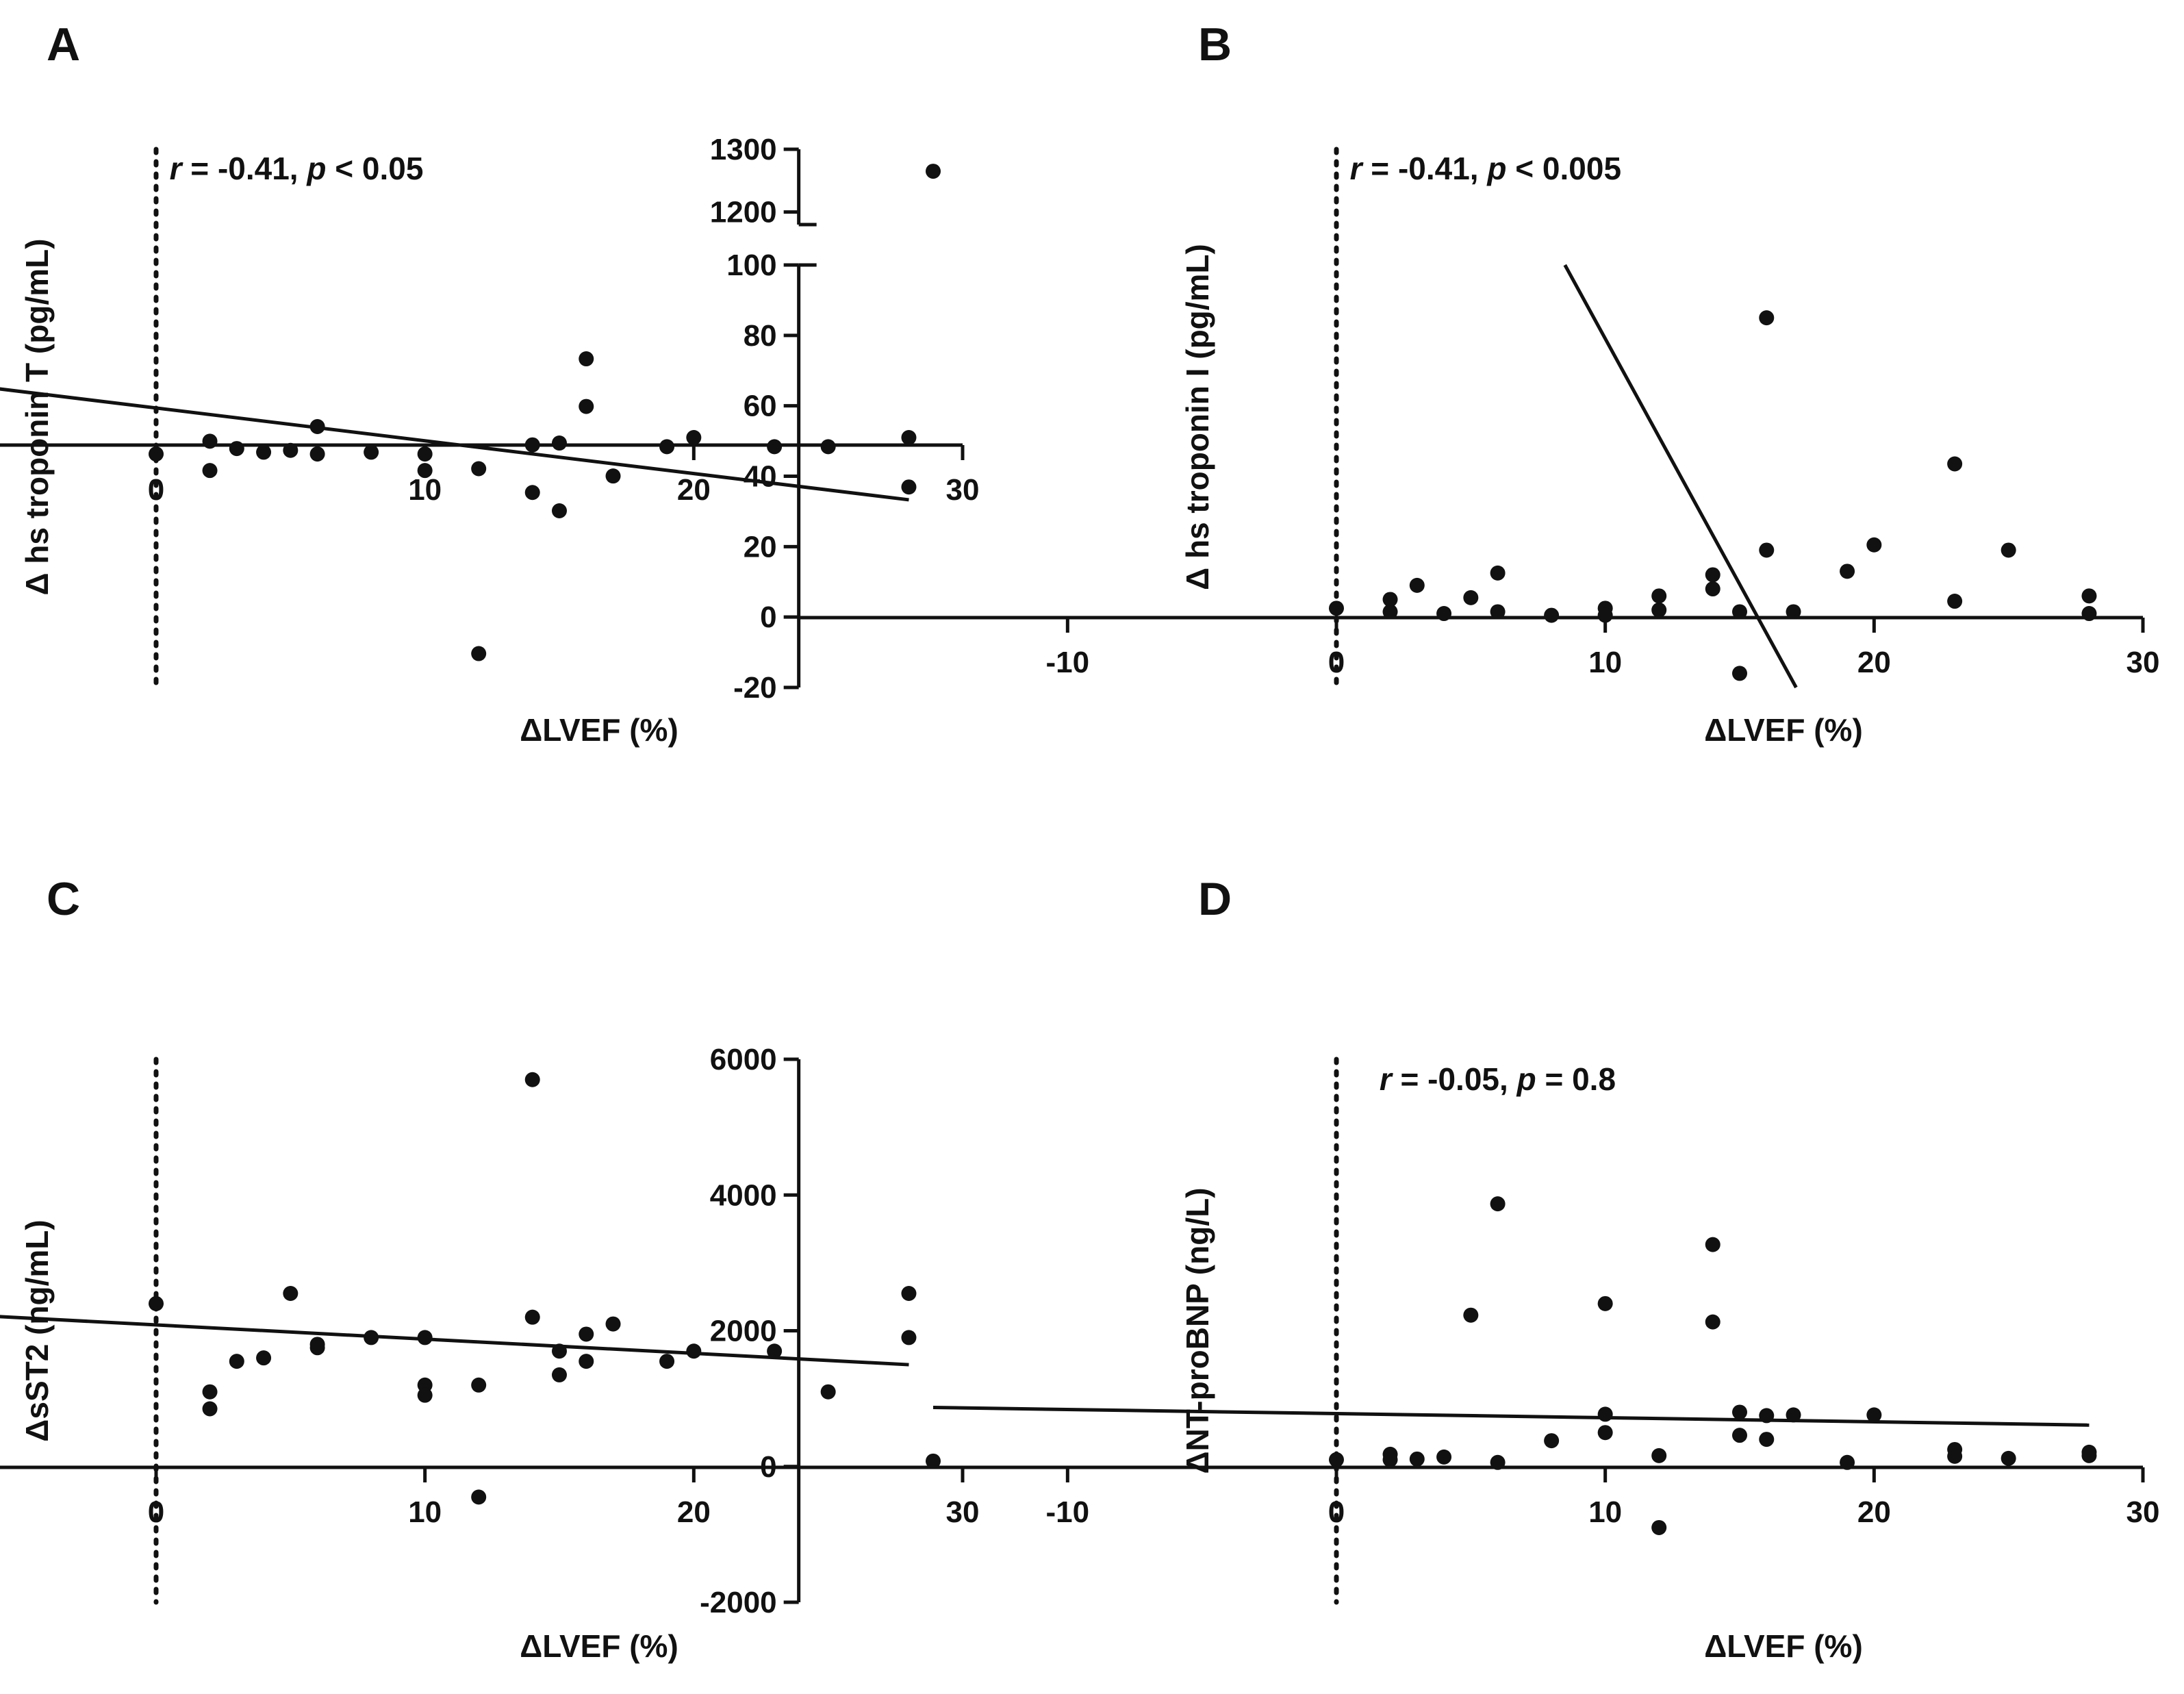 This screenshot has height=1694, width=2184. What do you see at coordinates (768, 617) in the screenshot?
I see `y-tick-label: 0` at bounding box center [768, 617].